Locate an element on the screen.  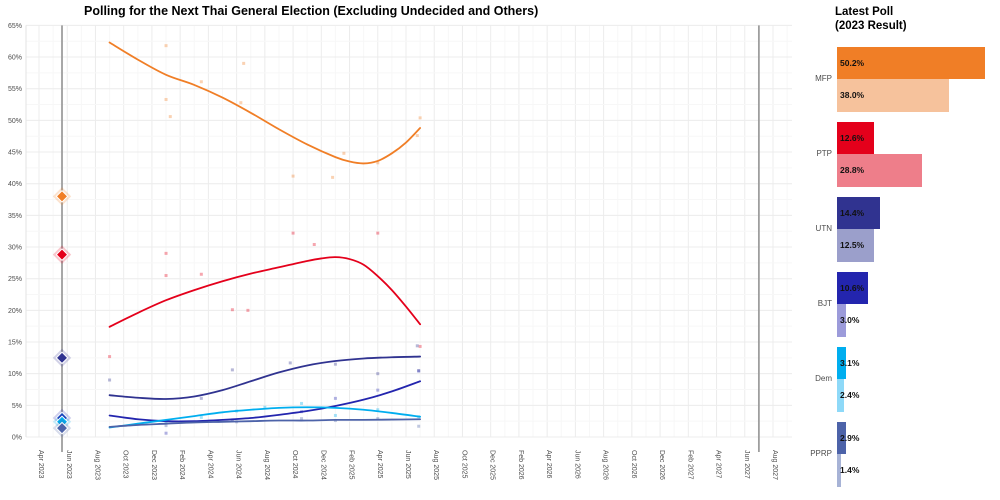
trend-line-Dem is located at coordinates (265, 417).